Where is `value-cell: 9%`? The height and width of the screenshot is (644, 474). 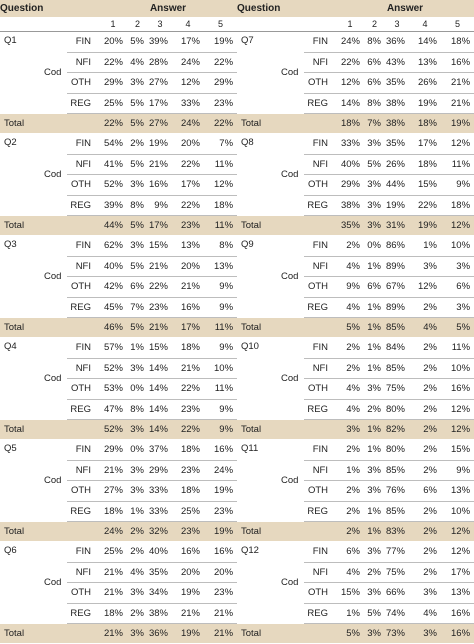 value-cell: 9% is located at coordinates (457, 470).